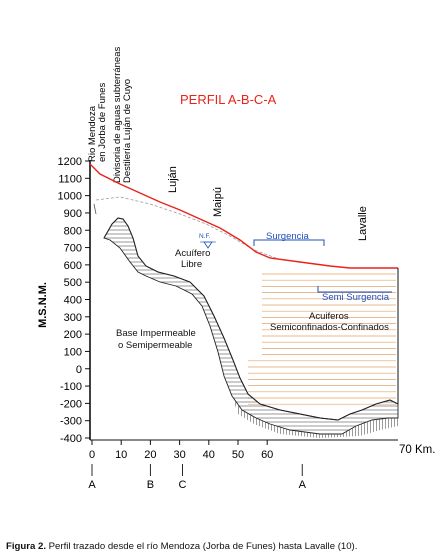 The width and height of the screenshot is (440, 556). Describe the element at coordinates (73, 283) in the screenshot. I see `y-tick-label: 500` at that location.